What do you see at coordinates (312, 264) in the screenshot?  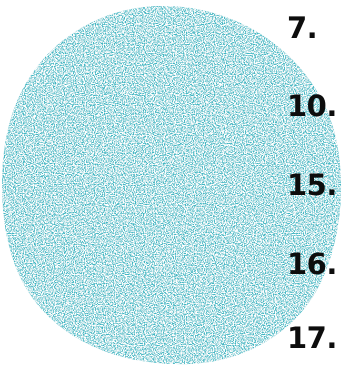 I see `number-label: 16.` at bounding box center [312, 264].